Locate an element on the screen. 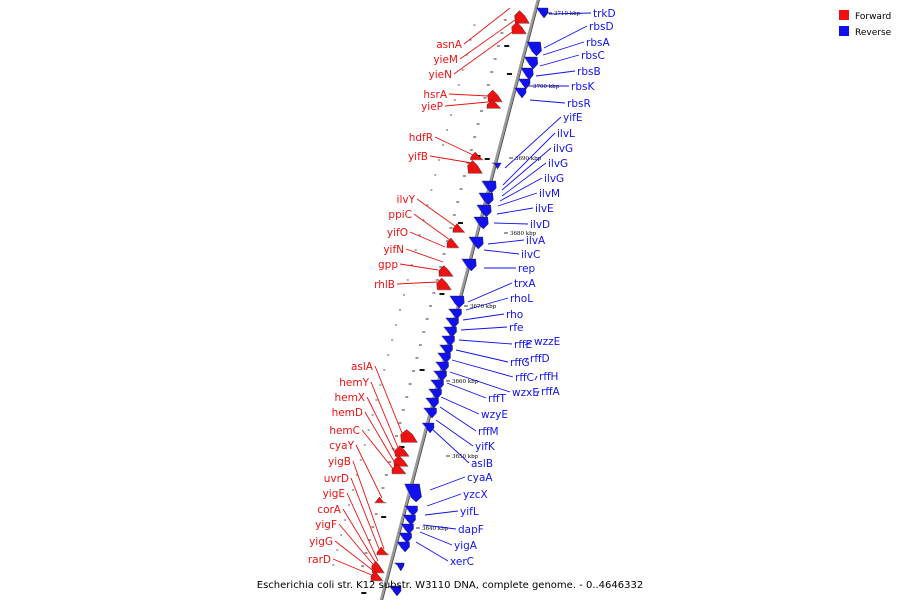 The image size is (900, 600). gene-label-ilve: ilvE is located at coordinates (525, 209).